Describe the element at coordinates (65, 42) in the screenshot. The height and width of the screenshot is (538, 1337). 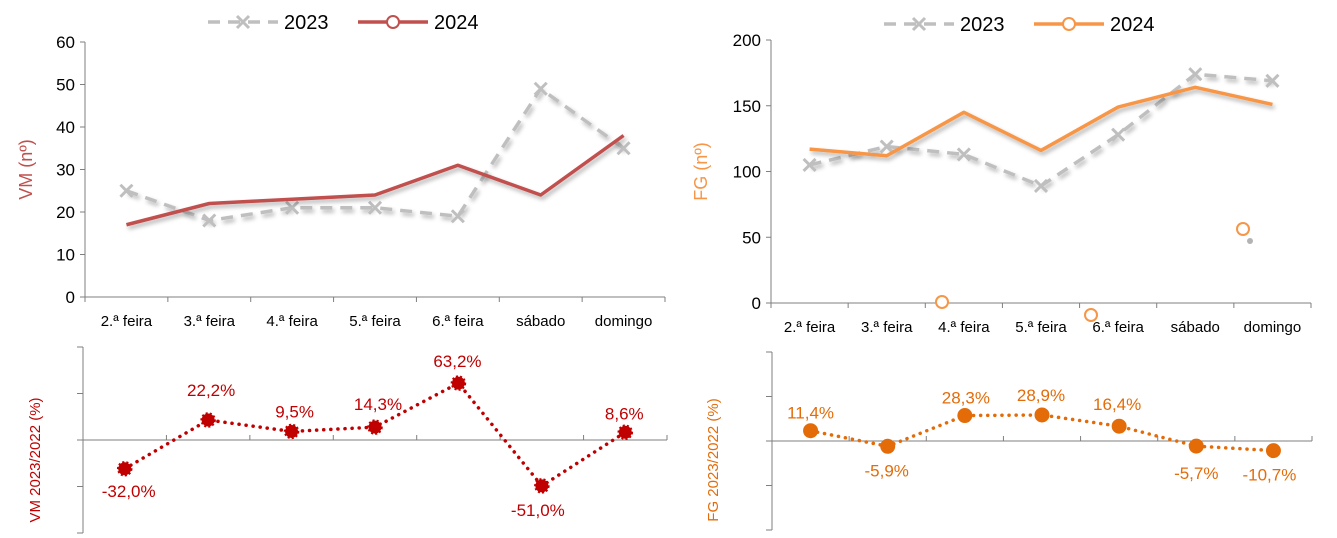
I see `y-tick-label: 60` at that location.